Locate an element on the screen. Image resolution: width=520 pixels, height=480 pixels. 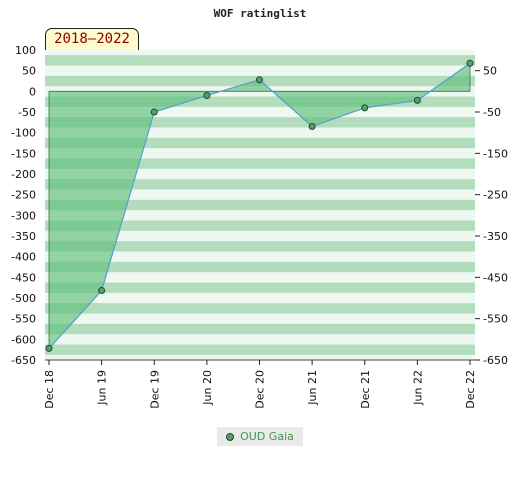
legend: OUD Gaia is located at coordinates (260, 436).